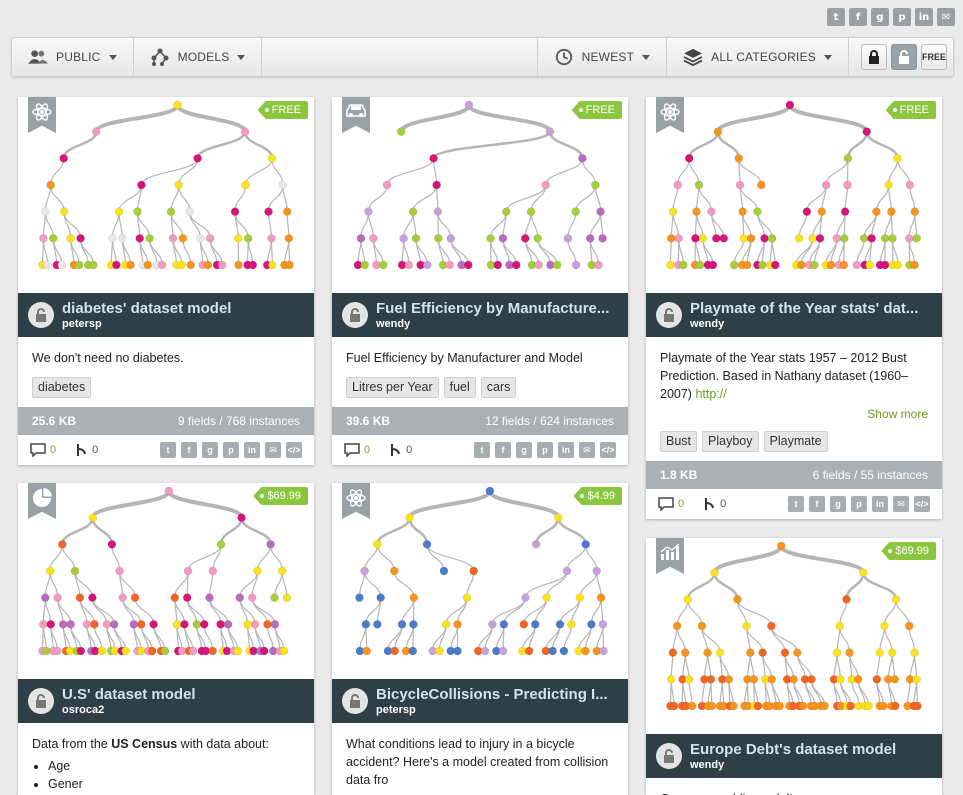 This screenshot has height=795, width=963. I want to click on description-link: http://, so click(711, 394).